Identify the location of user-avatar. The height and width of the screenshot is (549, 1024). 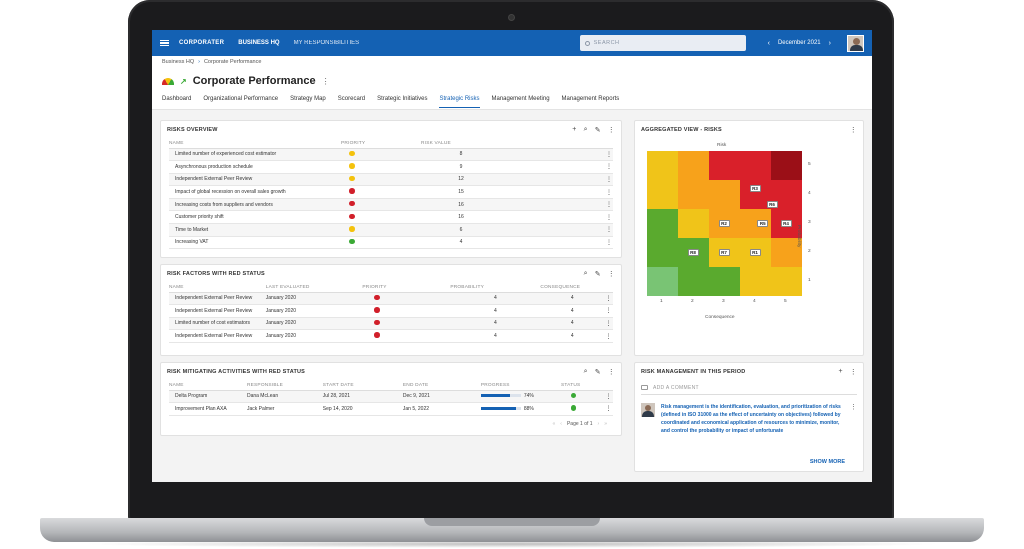
(855, 43).